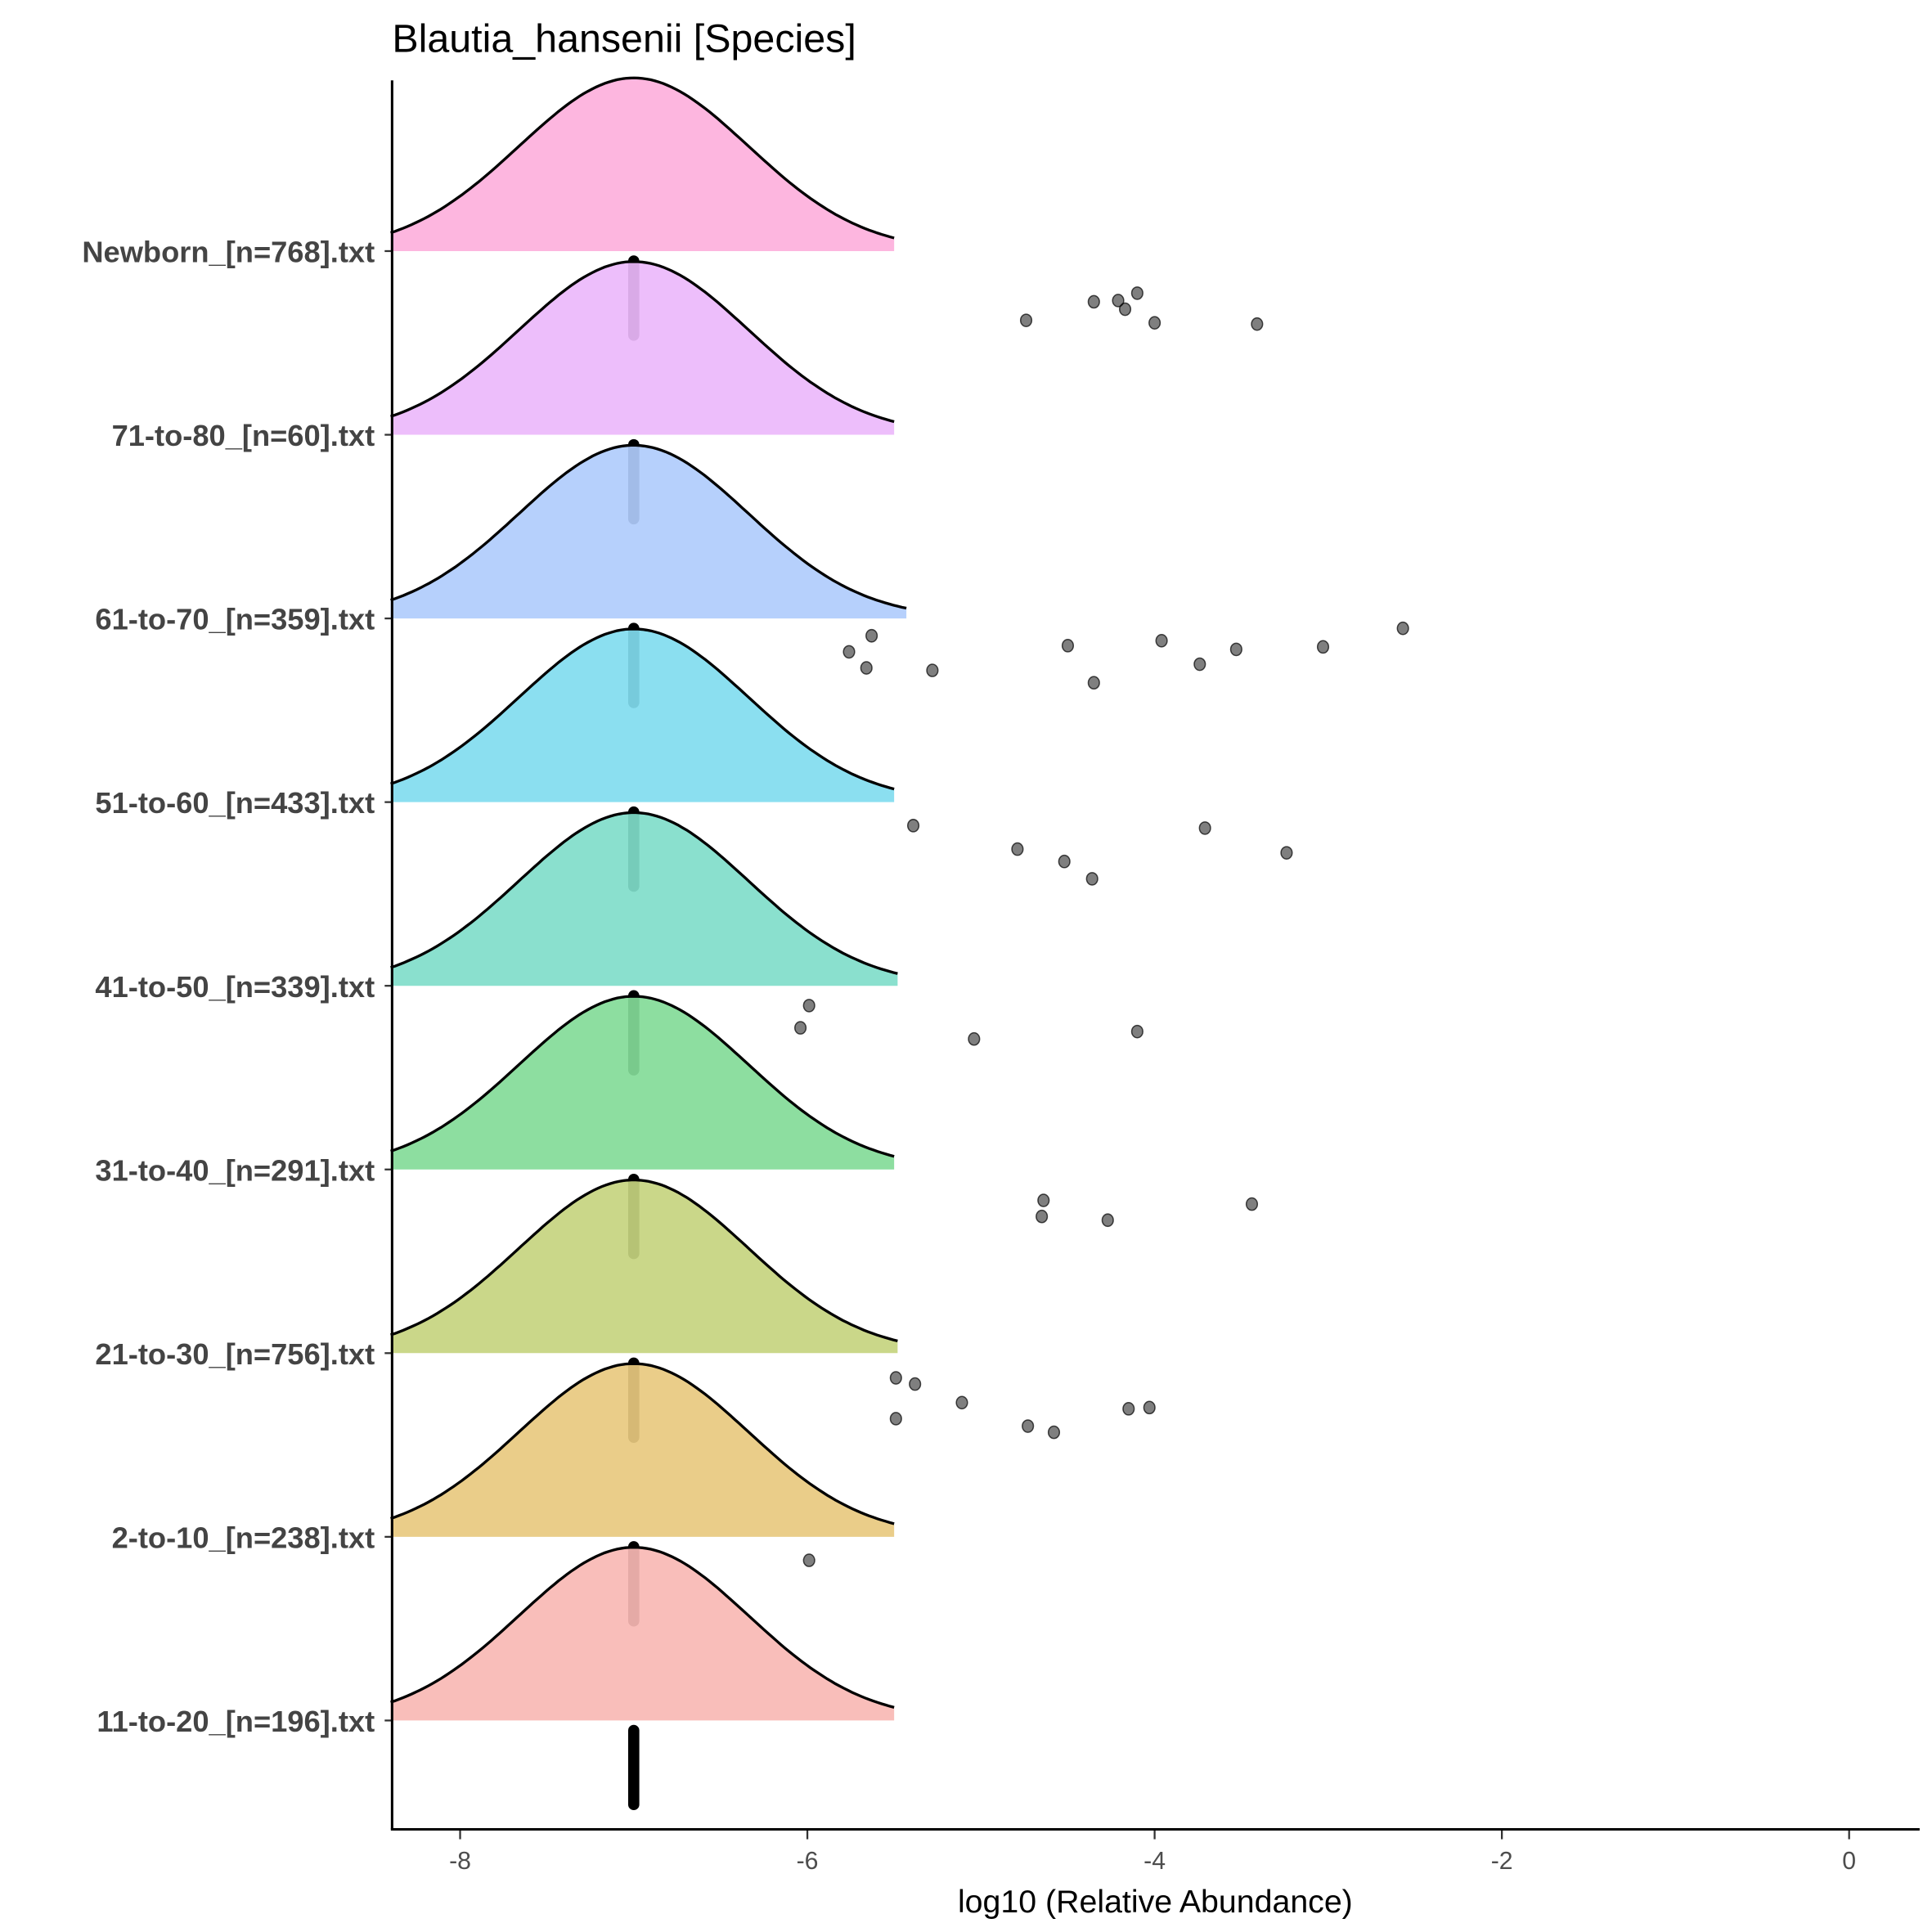  I want to click on x-tick-label: -4, so click(1154, 1861).